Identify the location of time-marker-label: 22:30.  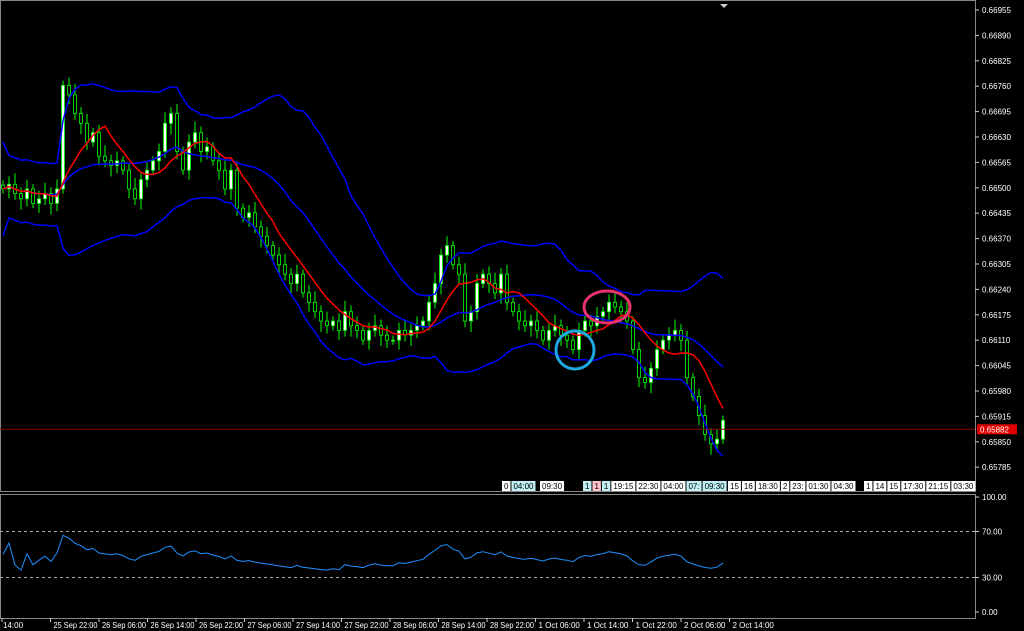
(648, 486).